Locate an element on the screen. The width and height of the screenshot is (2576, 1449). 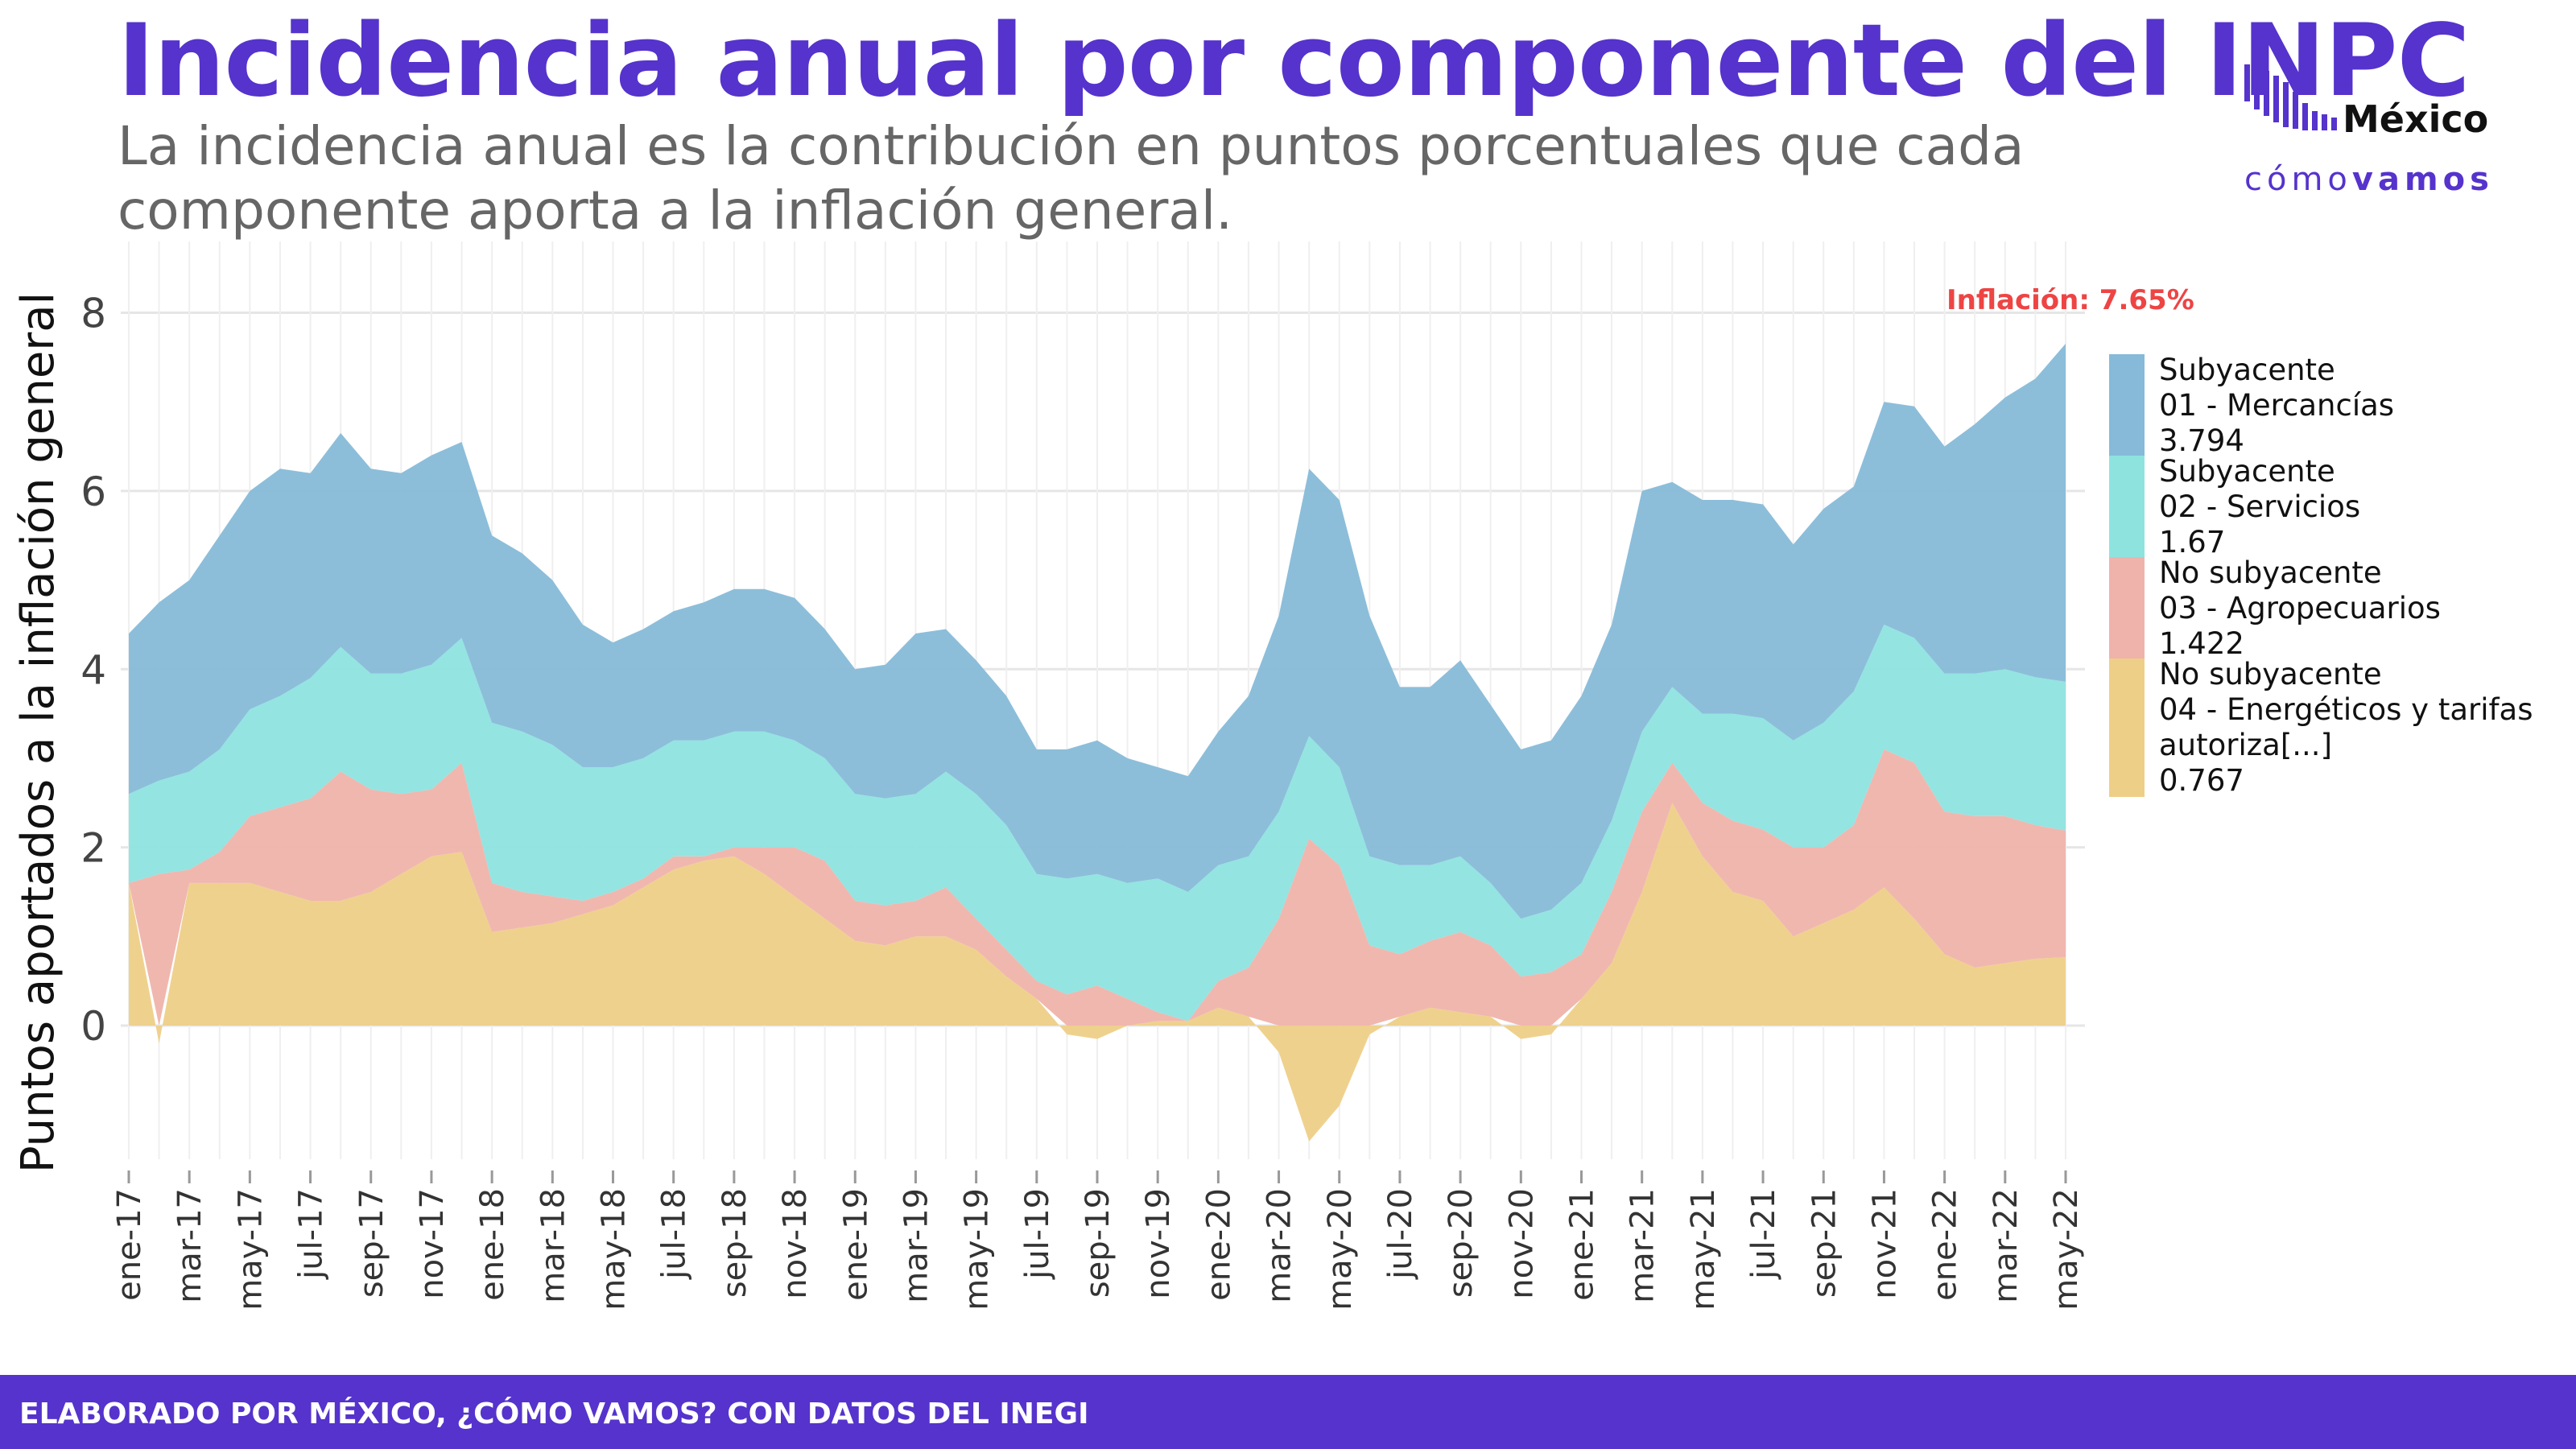
mexico-como-vamos-logo: México cómovamos is located at coordinates (2369, 131).